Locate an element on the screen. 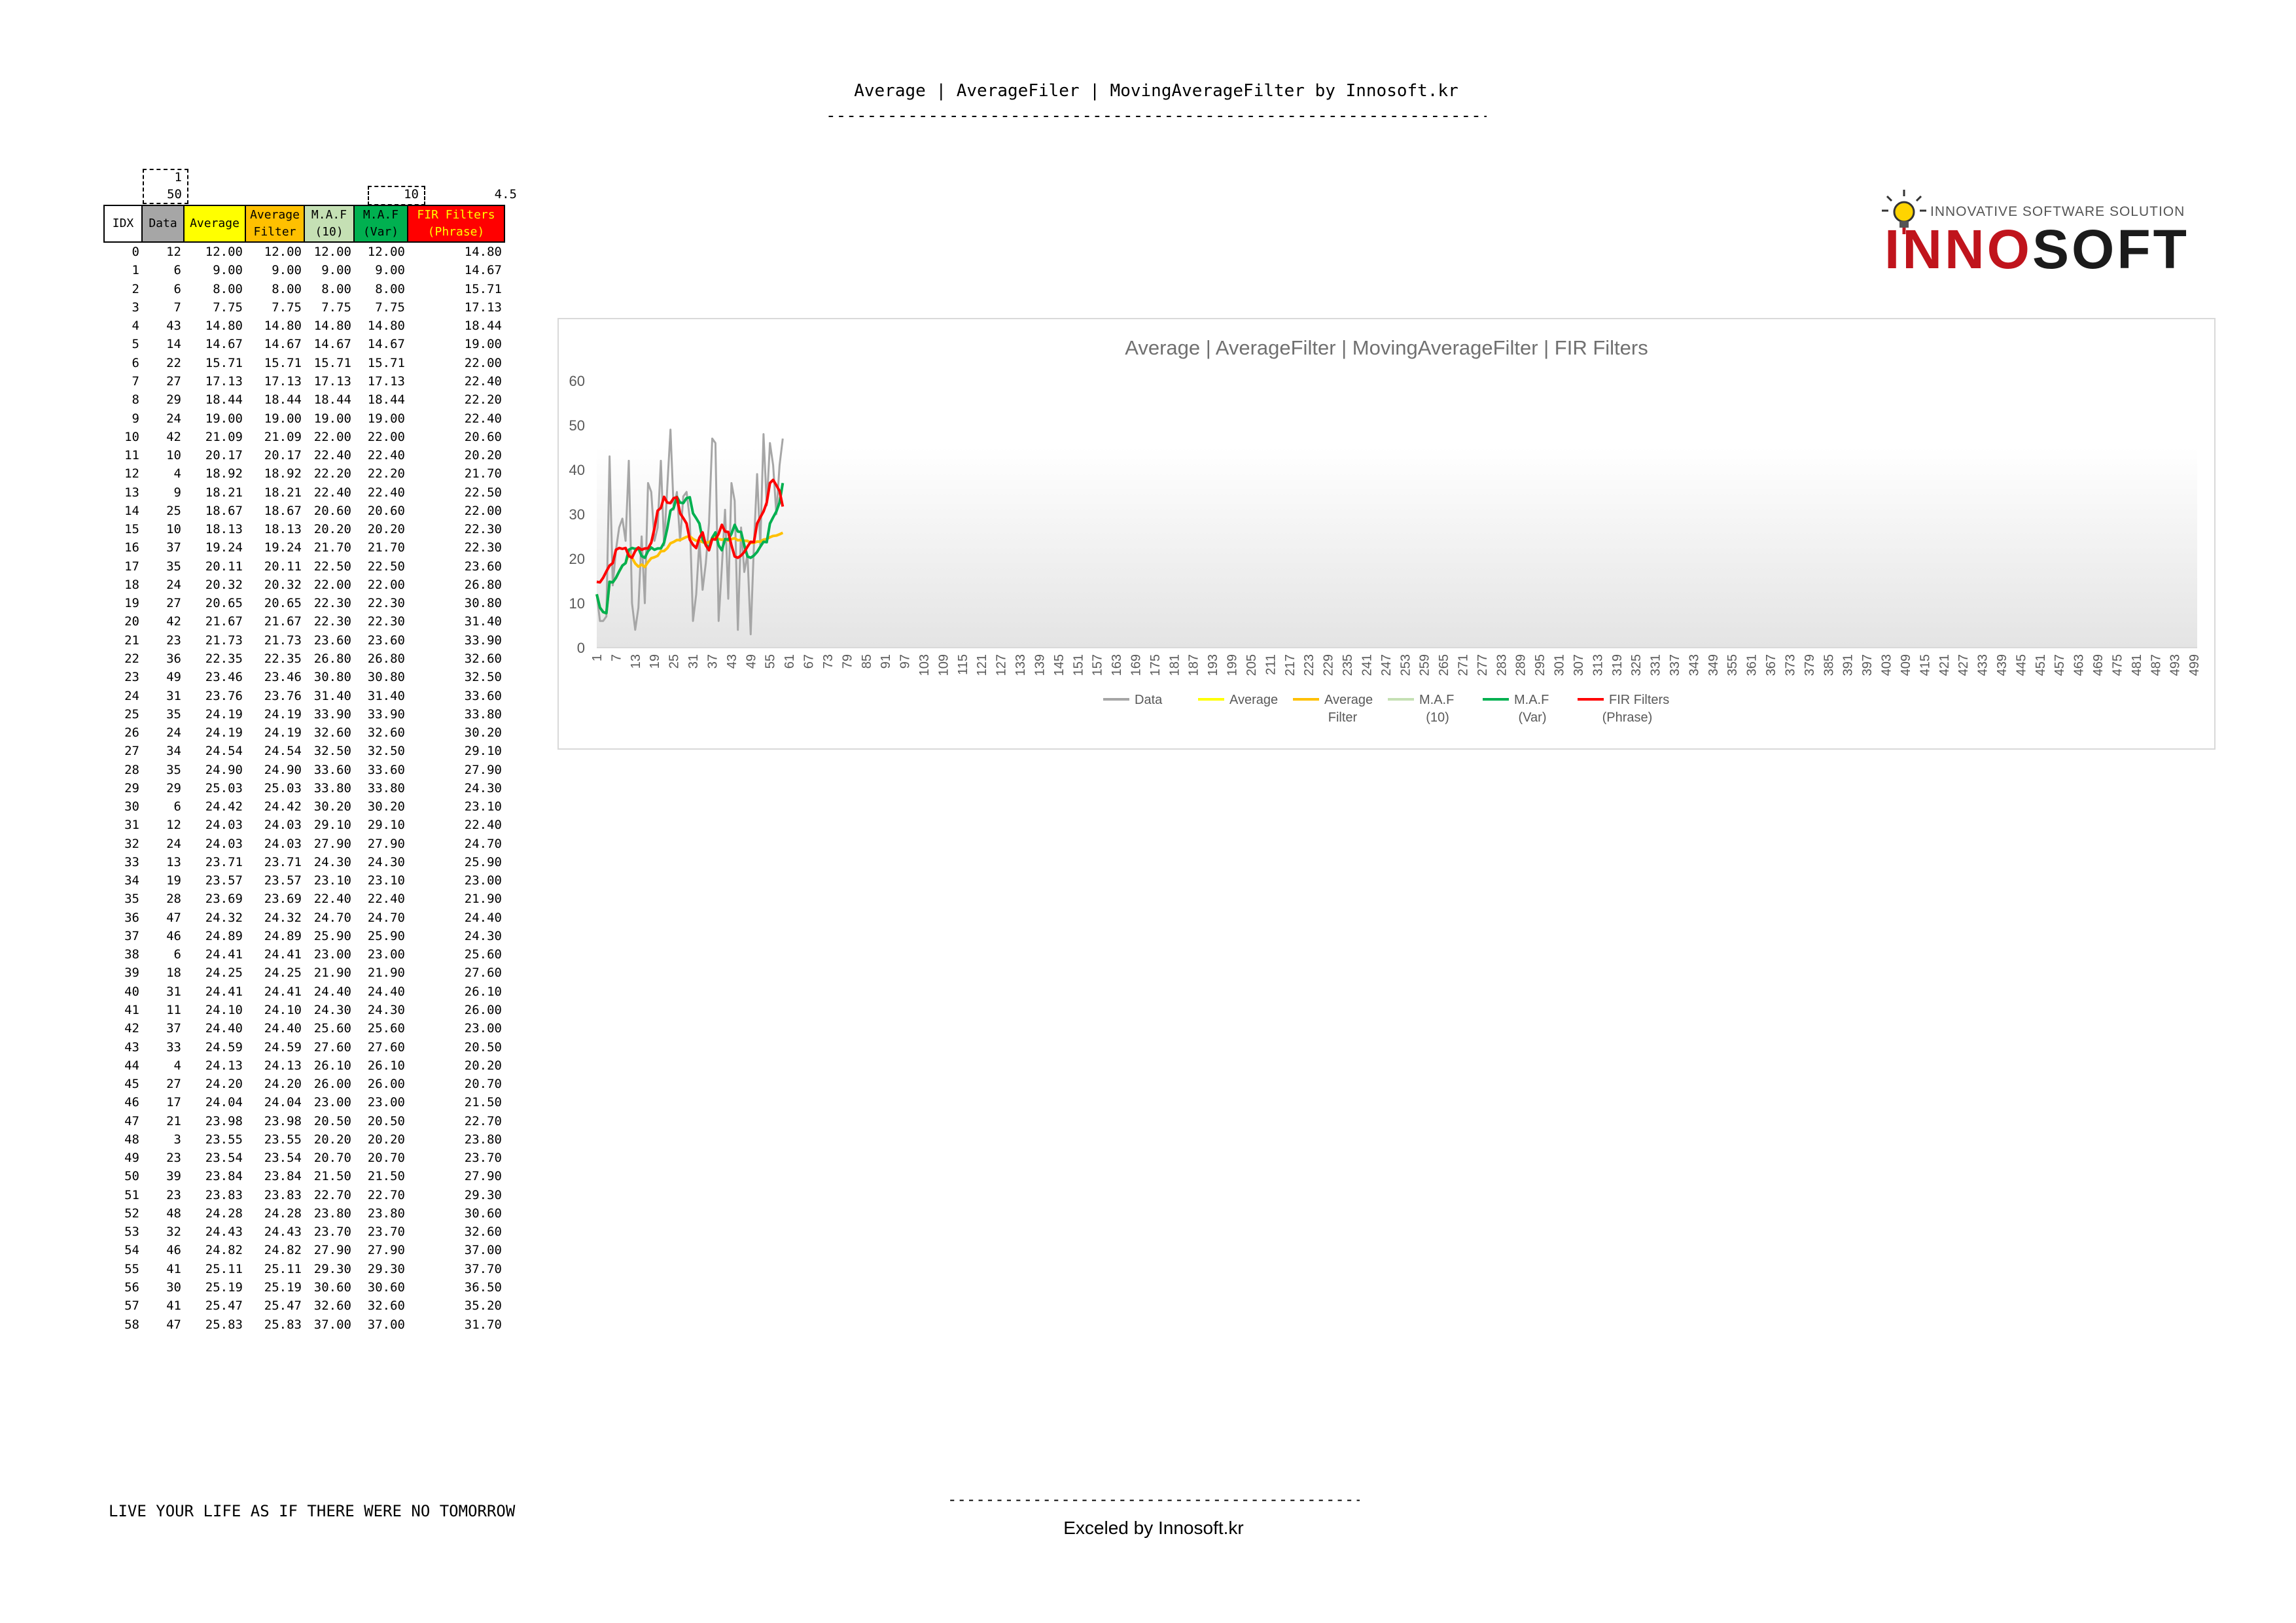 The height and width of the screenshot is (1623, 2296). cell-fir: 37.00 is located at coordinates (483, 1250).